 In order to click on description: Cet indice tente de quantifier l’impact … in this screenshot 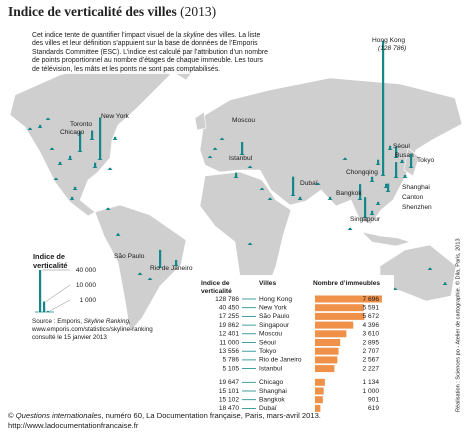, I will do `click(151, 53)`.